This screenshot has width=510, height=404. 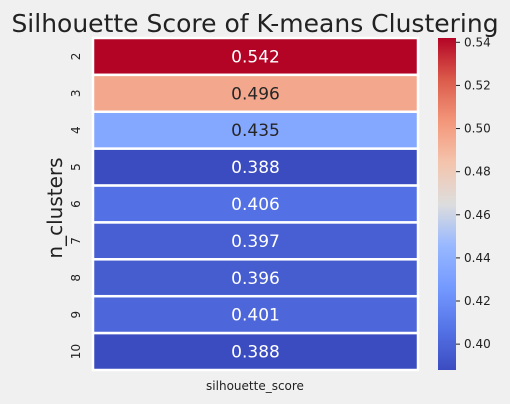 I want to click on colorbar-tick-label: 0.52, so click(x=477, y=85).